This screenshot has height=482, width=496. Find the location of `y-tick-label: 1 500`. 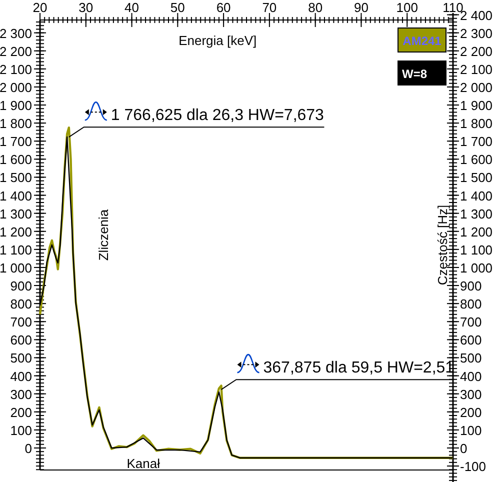

y-tick-label: 1 500 is located at coordinates (16, 178).